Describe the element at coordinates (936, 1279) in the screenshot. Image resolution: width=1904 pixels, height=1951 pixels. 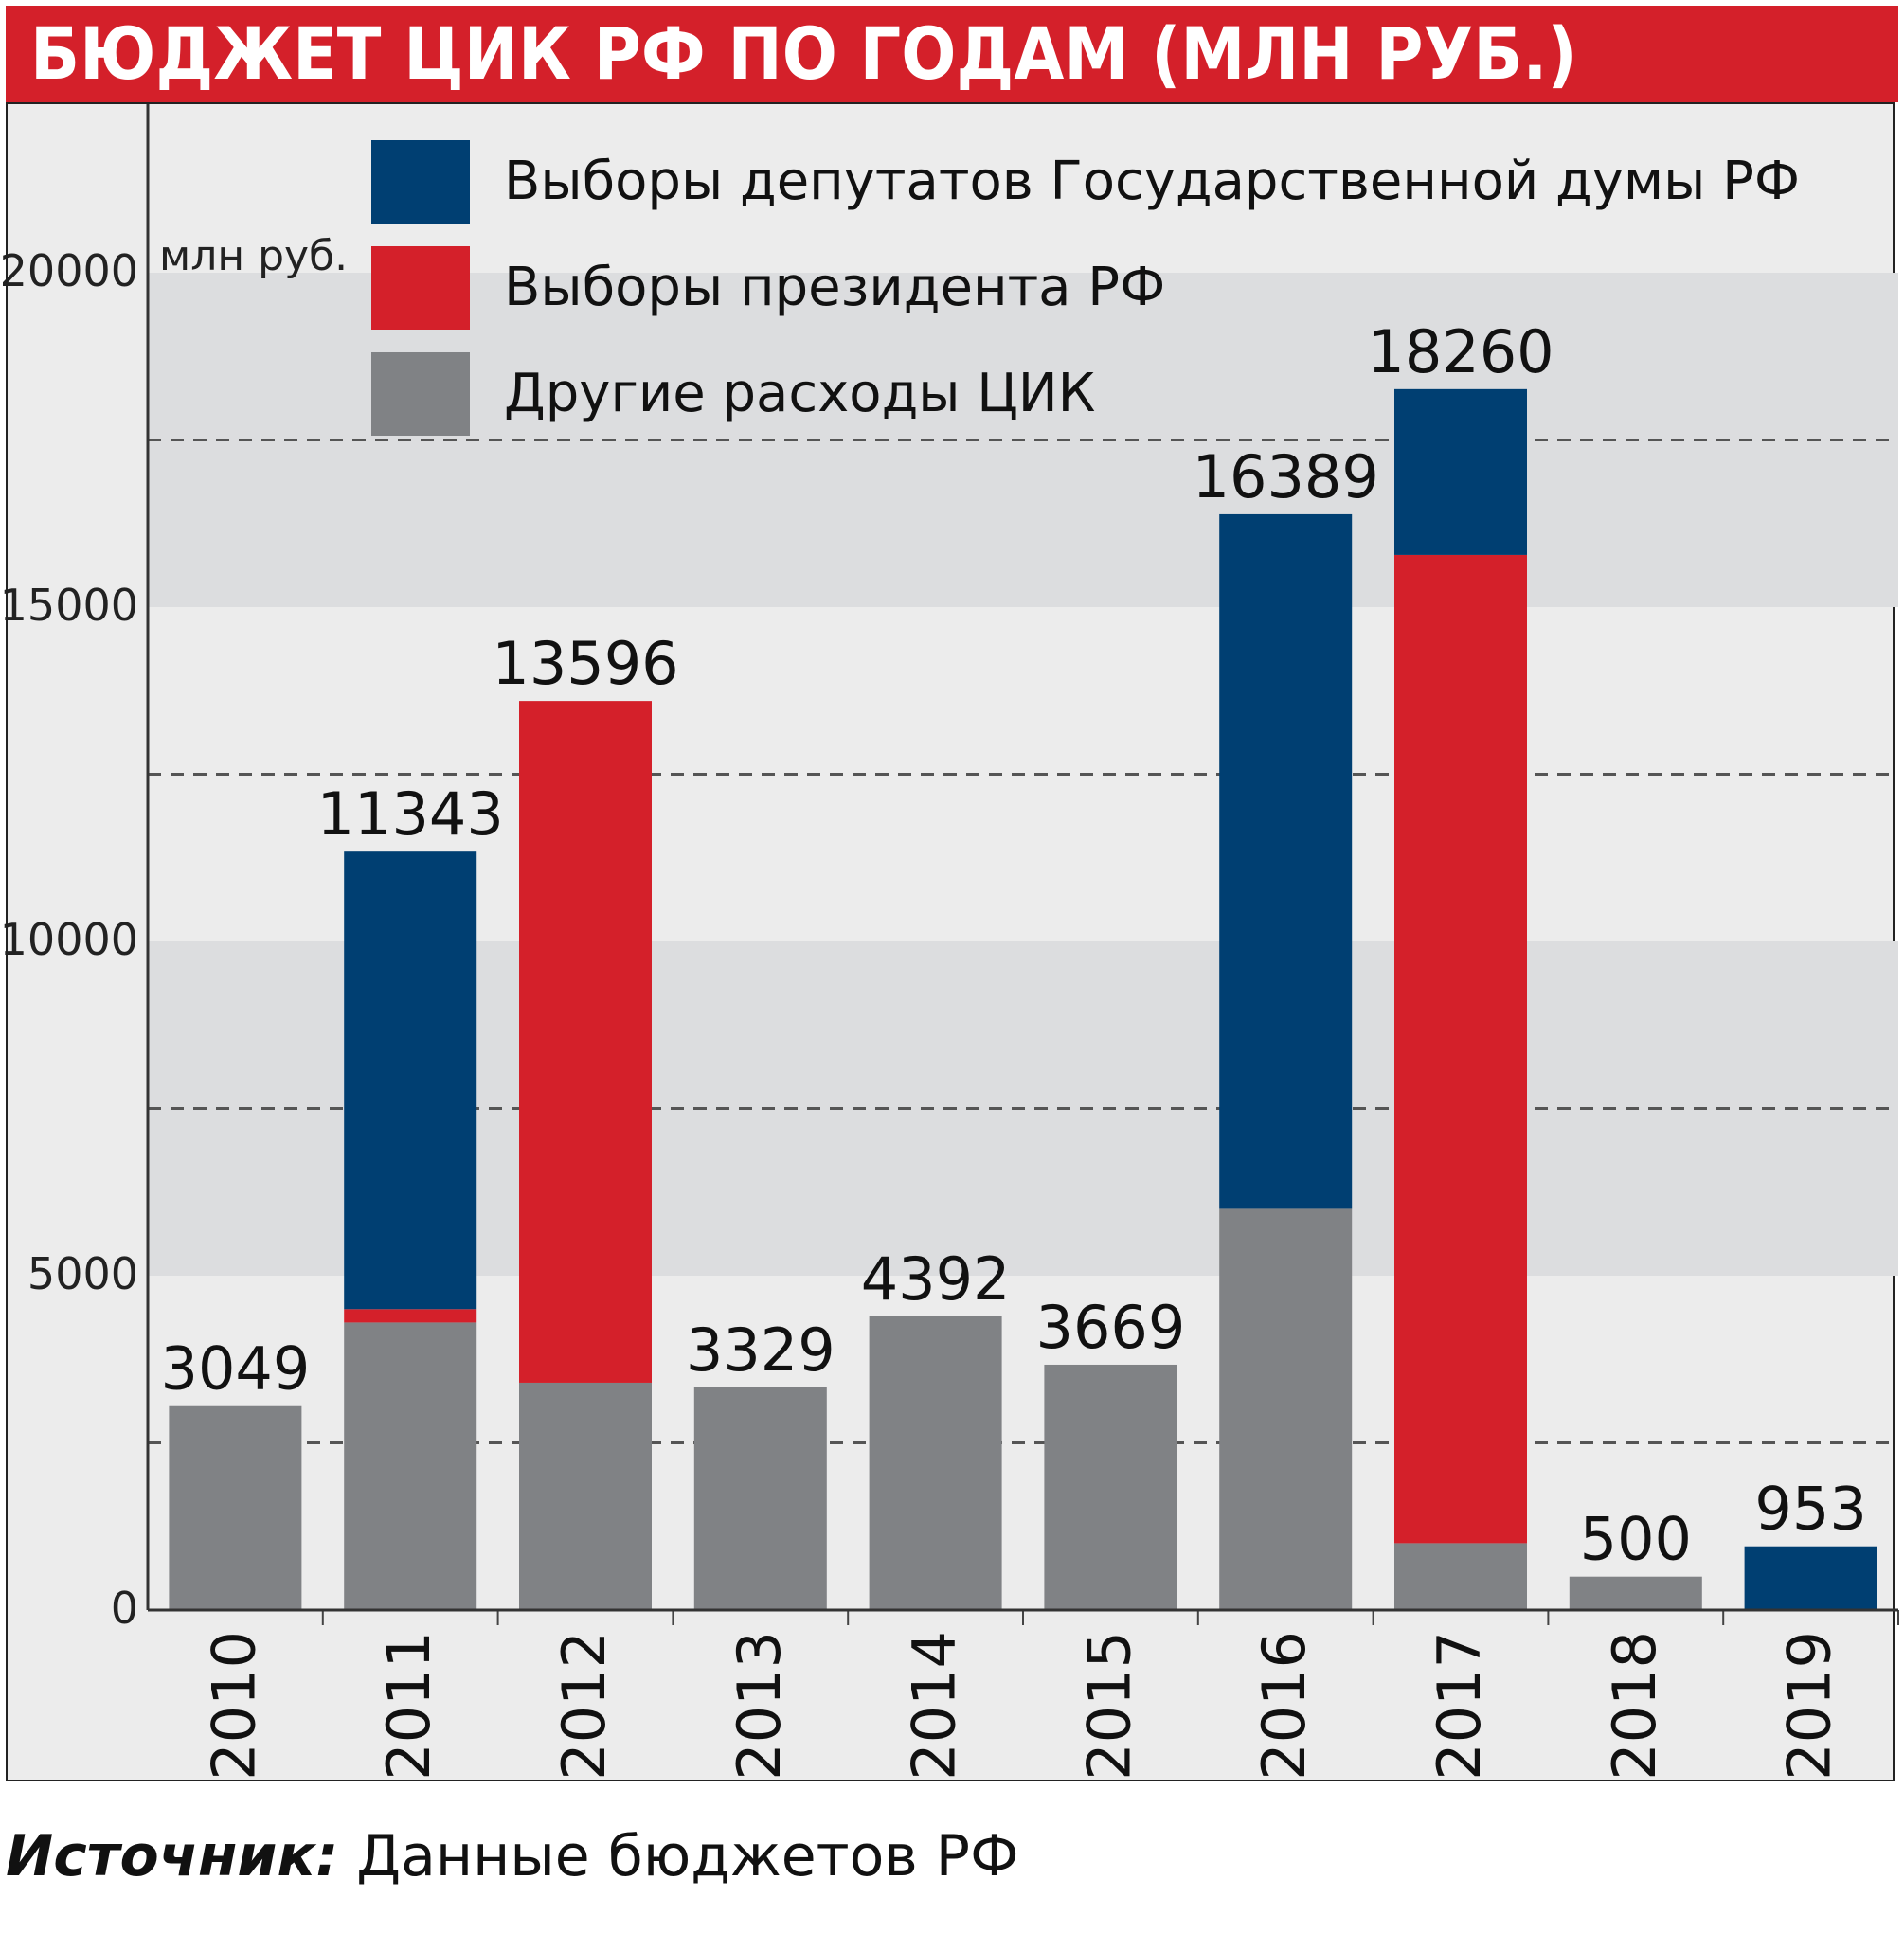
I see `bar-total-label: 4392` at that location.